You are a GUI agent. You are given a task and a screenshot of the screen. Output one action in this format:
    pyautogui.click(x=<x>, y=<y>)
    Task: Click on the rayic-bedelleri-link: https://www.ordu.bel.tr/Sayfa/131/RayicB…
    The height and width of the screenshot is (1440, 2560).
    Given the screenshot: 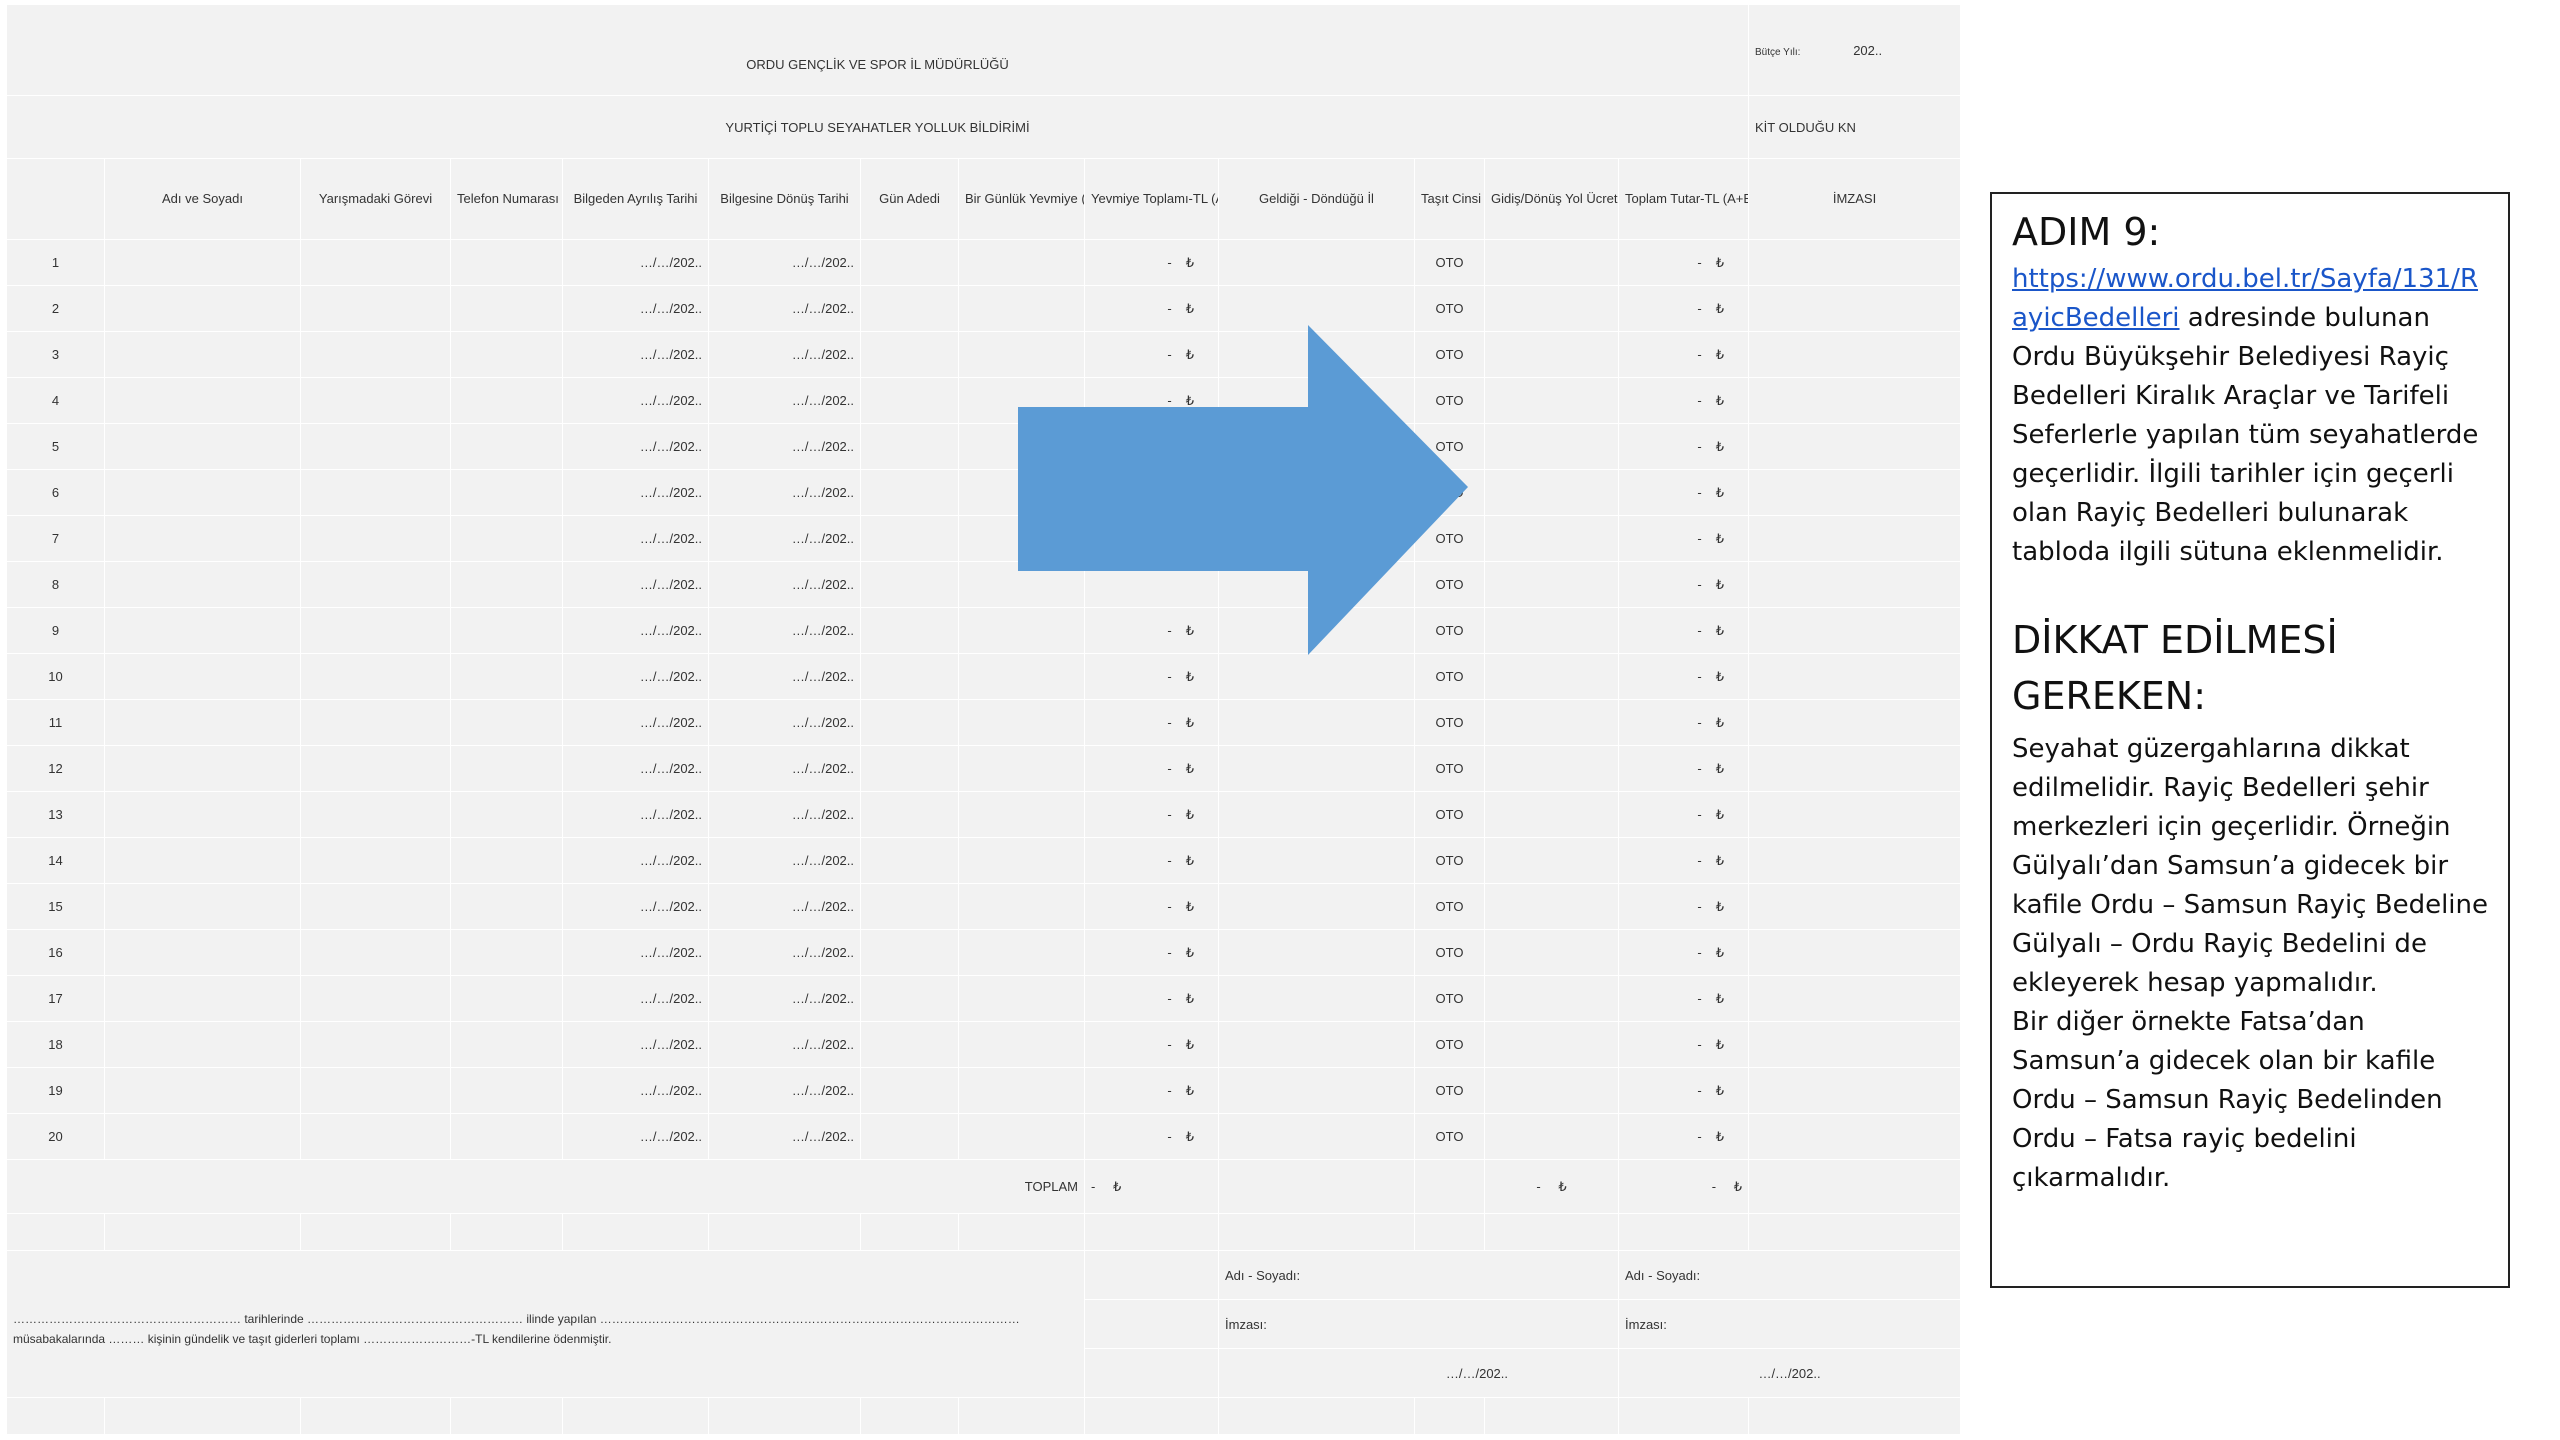 What is the action you would take?
    pyautogui.click(x=2245, y=298)
    